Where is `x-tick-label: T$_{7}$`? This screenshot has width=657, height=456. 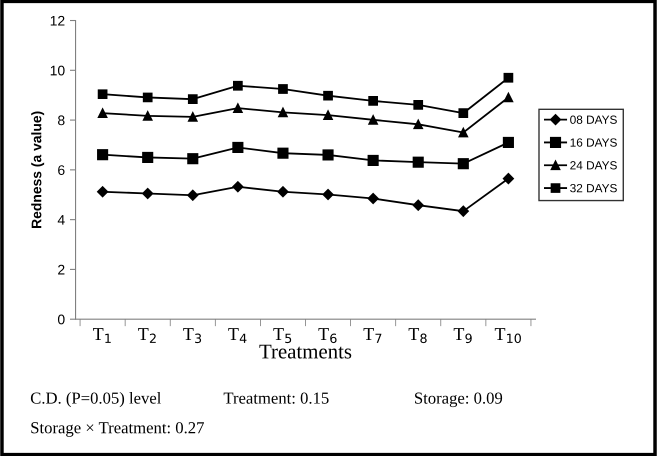
x-tick-label: T$_{7}$ is located at coordinates (373, 335).